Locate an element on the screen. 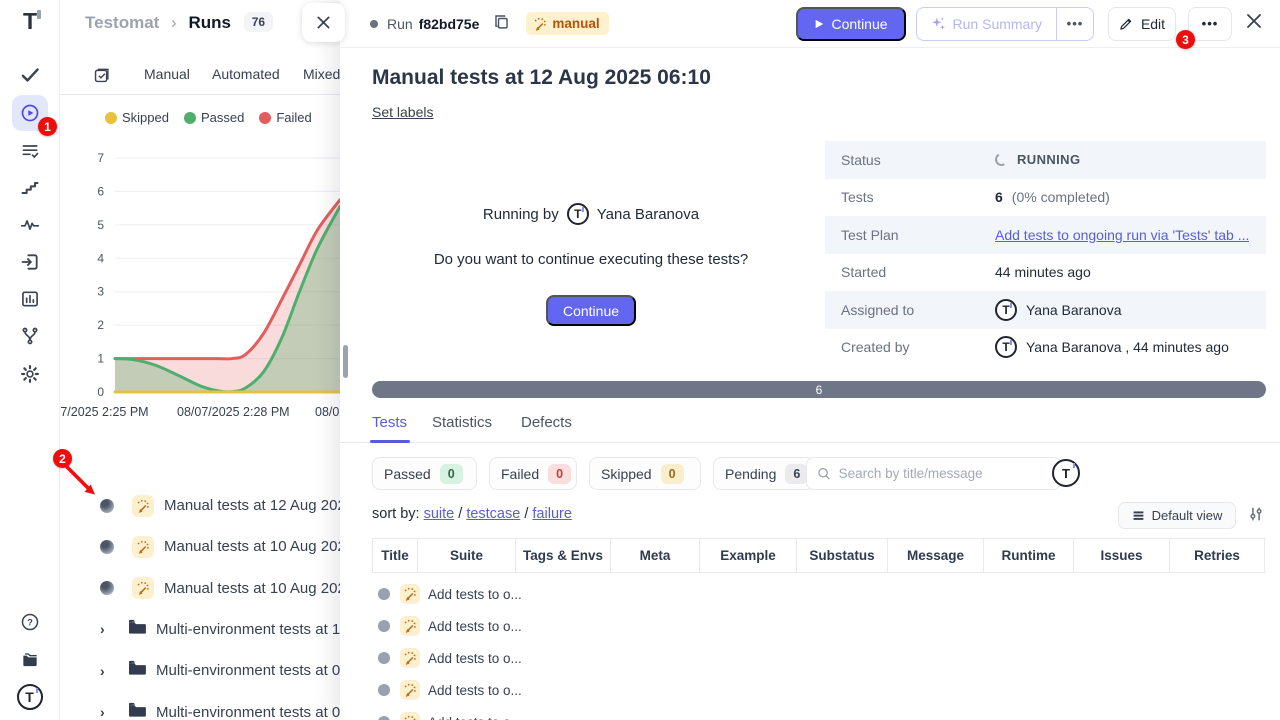 The height and width of the screenshot is (720, 1280). runner-avatar: T is located at coordinates (577, 214).